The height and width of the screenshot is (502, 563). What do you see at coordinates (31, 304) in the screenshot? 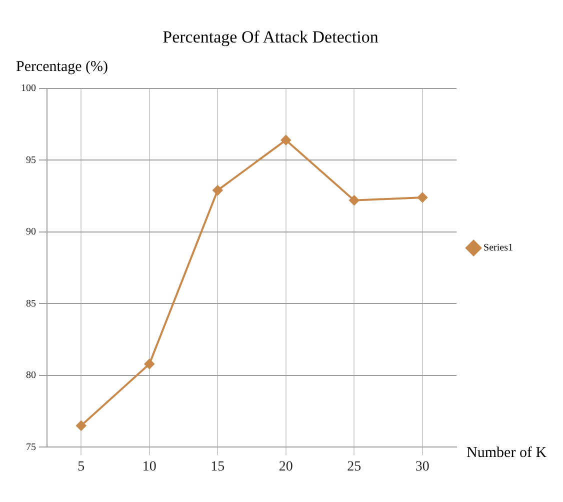
I see `y-tick-label: 85` at bounding box center [31, 304].